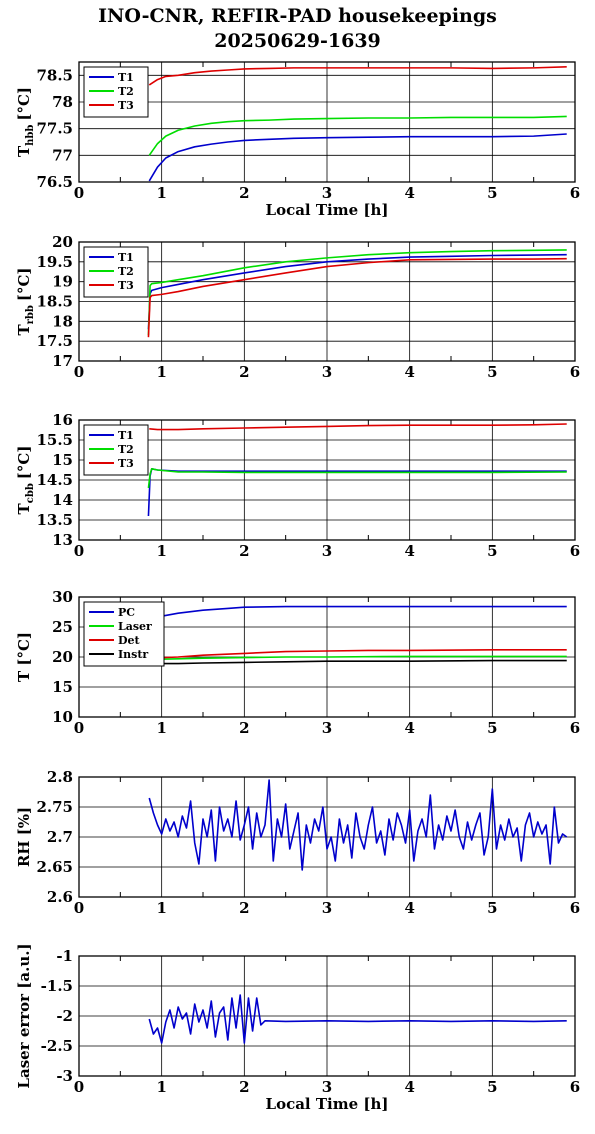 The height and width of the screenshot is (1134, 595). I want to click on y-label-main: T [°C], so click(24, 657).